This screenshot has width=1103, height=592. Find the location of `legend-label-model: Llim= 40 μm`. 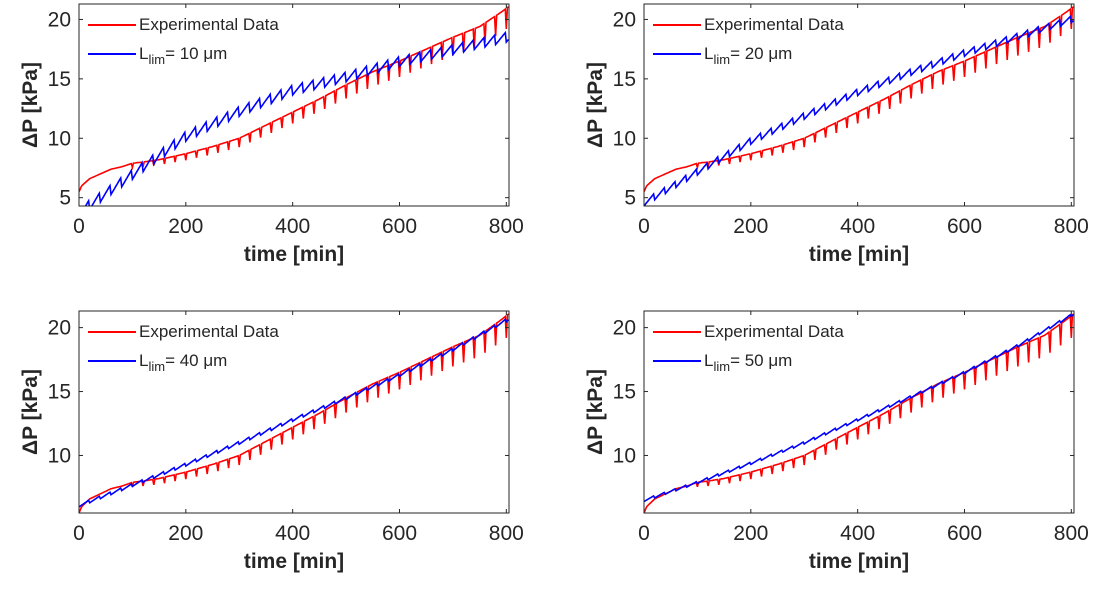

legend-label-model: Llim= 40 μm is located at coordinates (183, 362).